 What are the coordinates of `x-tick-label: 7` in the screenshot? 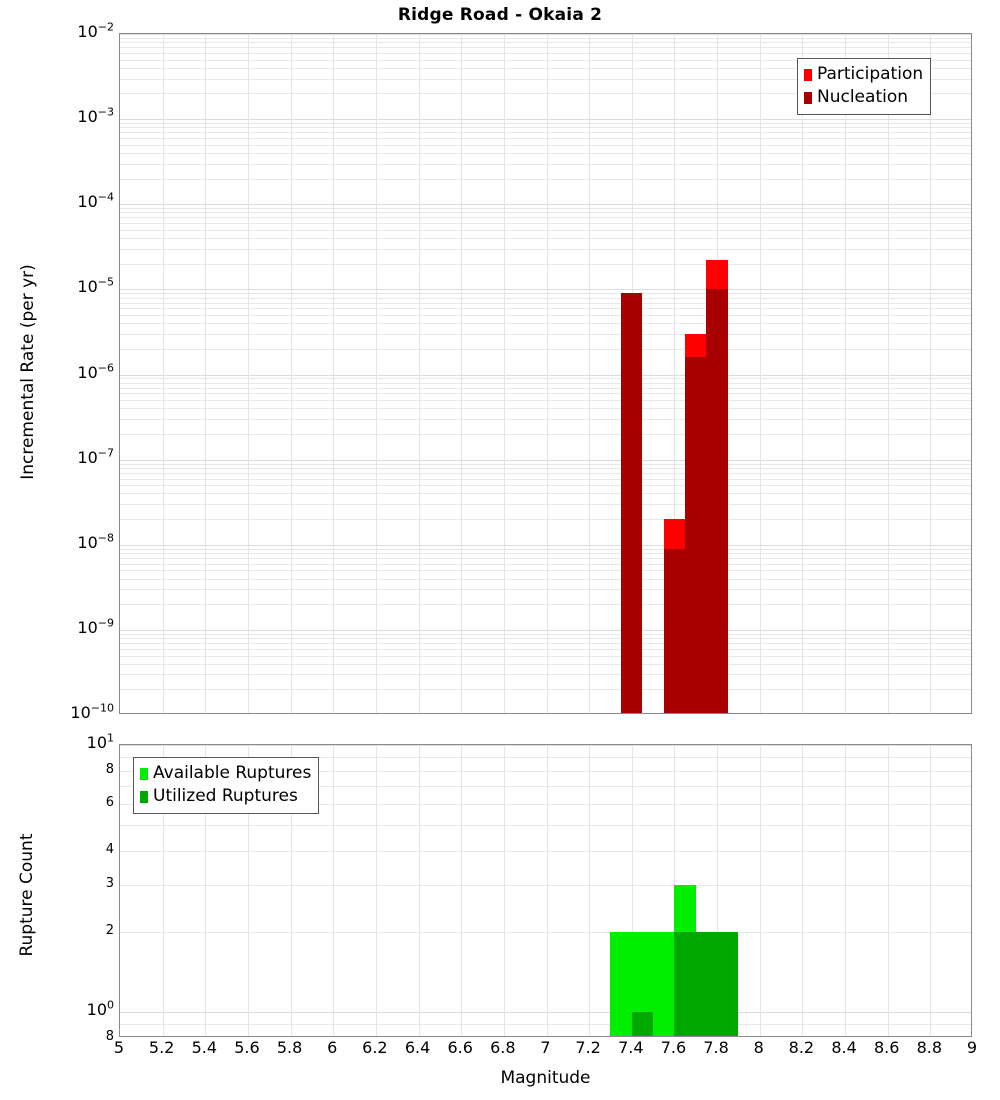 It's located at (545, 1047).